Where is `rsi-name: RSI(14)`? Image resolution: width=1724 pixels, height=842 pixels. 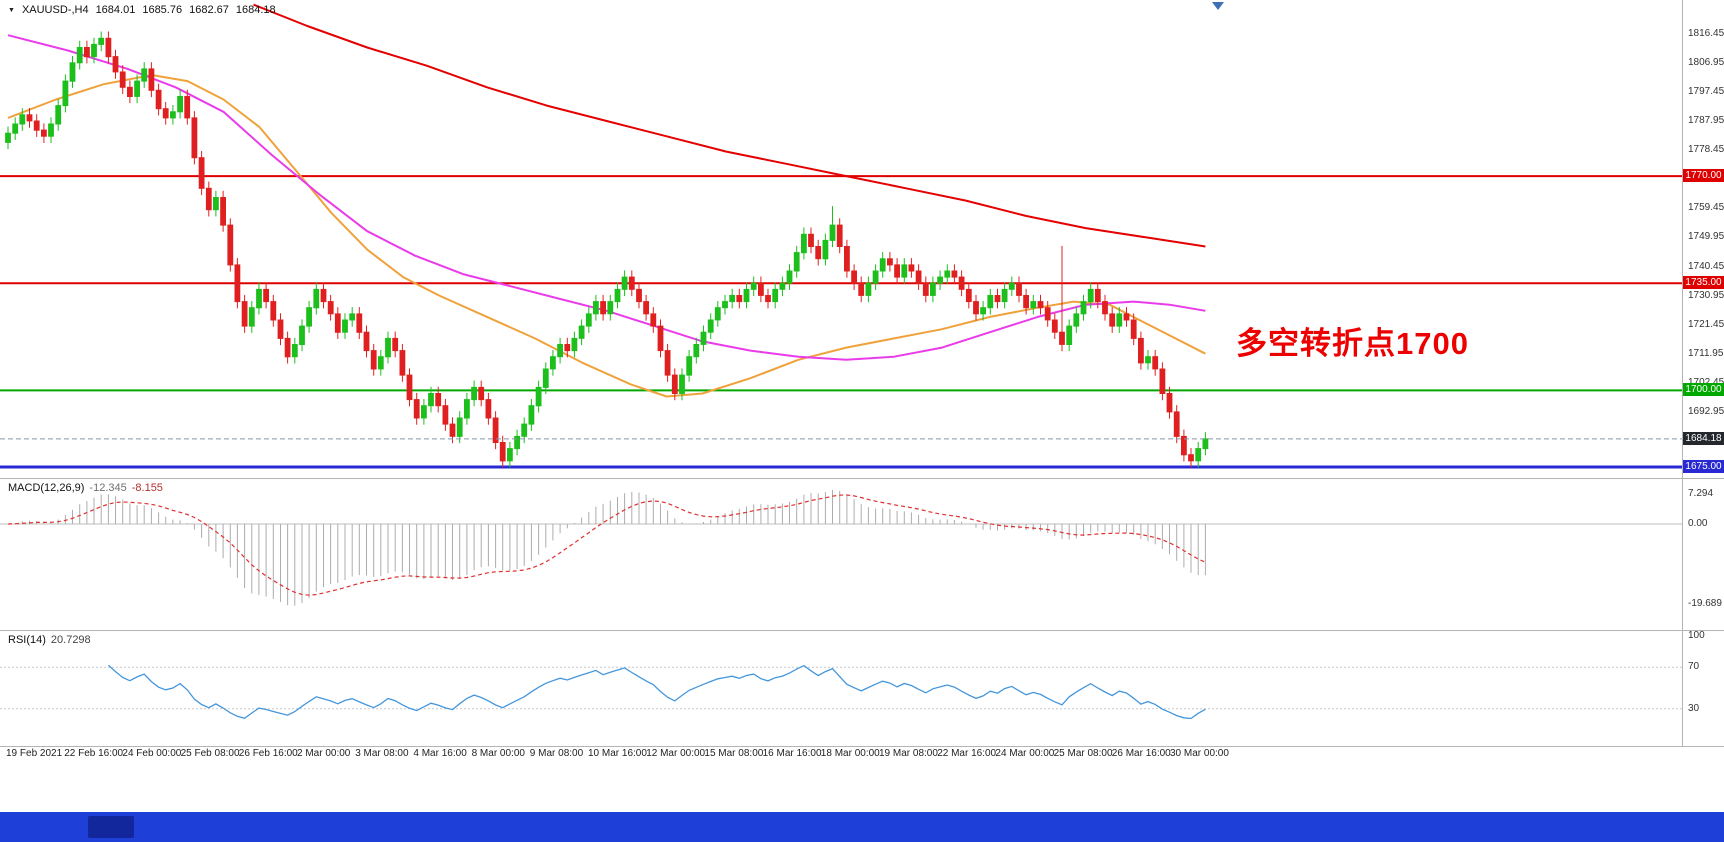
rsi-name: RSI(14) is located at coordinates (27, 640).